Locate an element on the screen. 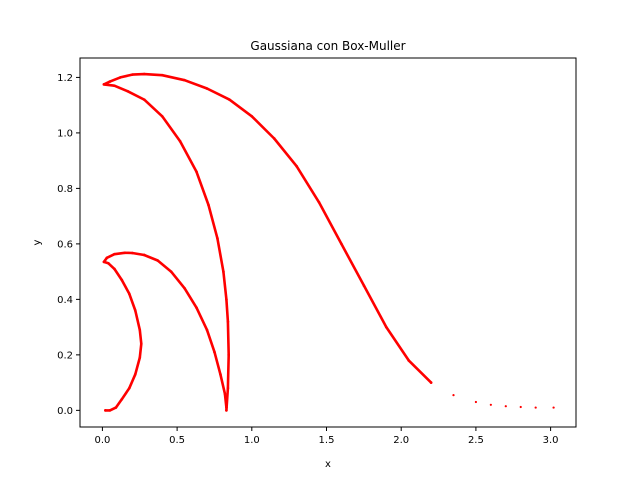 The width and height of the screenshot is (640, 480). x-tick-label: 3.0 is located at coordinates (551, 440).